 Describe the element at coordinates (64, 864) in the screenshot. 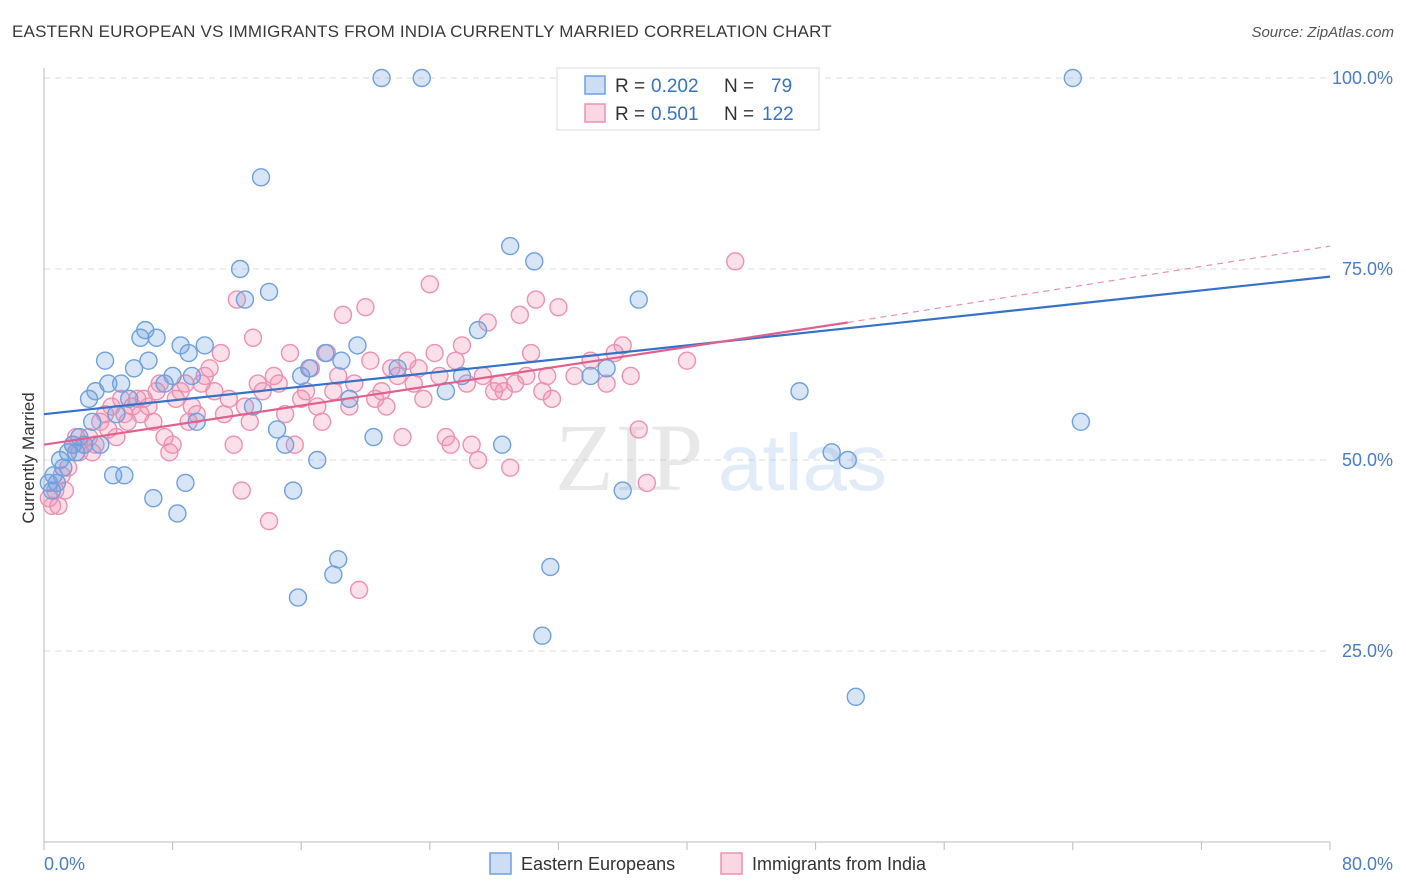

I see `x-tick-label-min: 0.0%` at that location.